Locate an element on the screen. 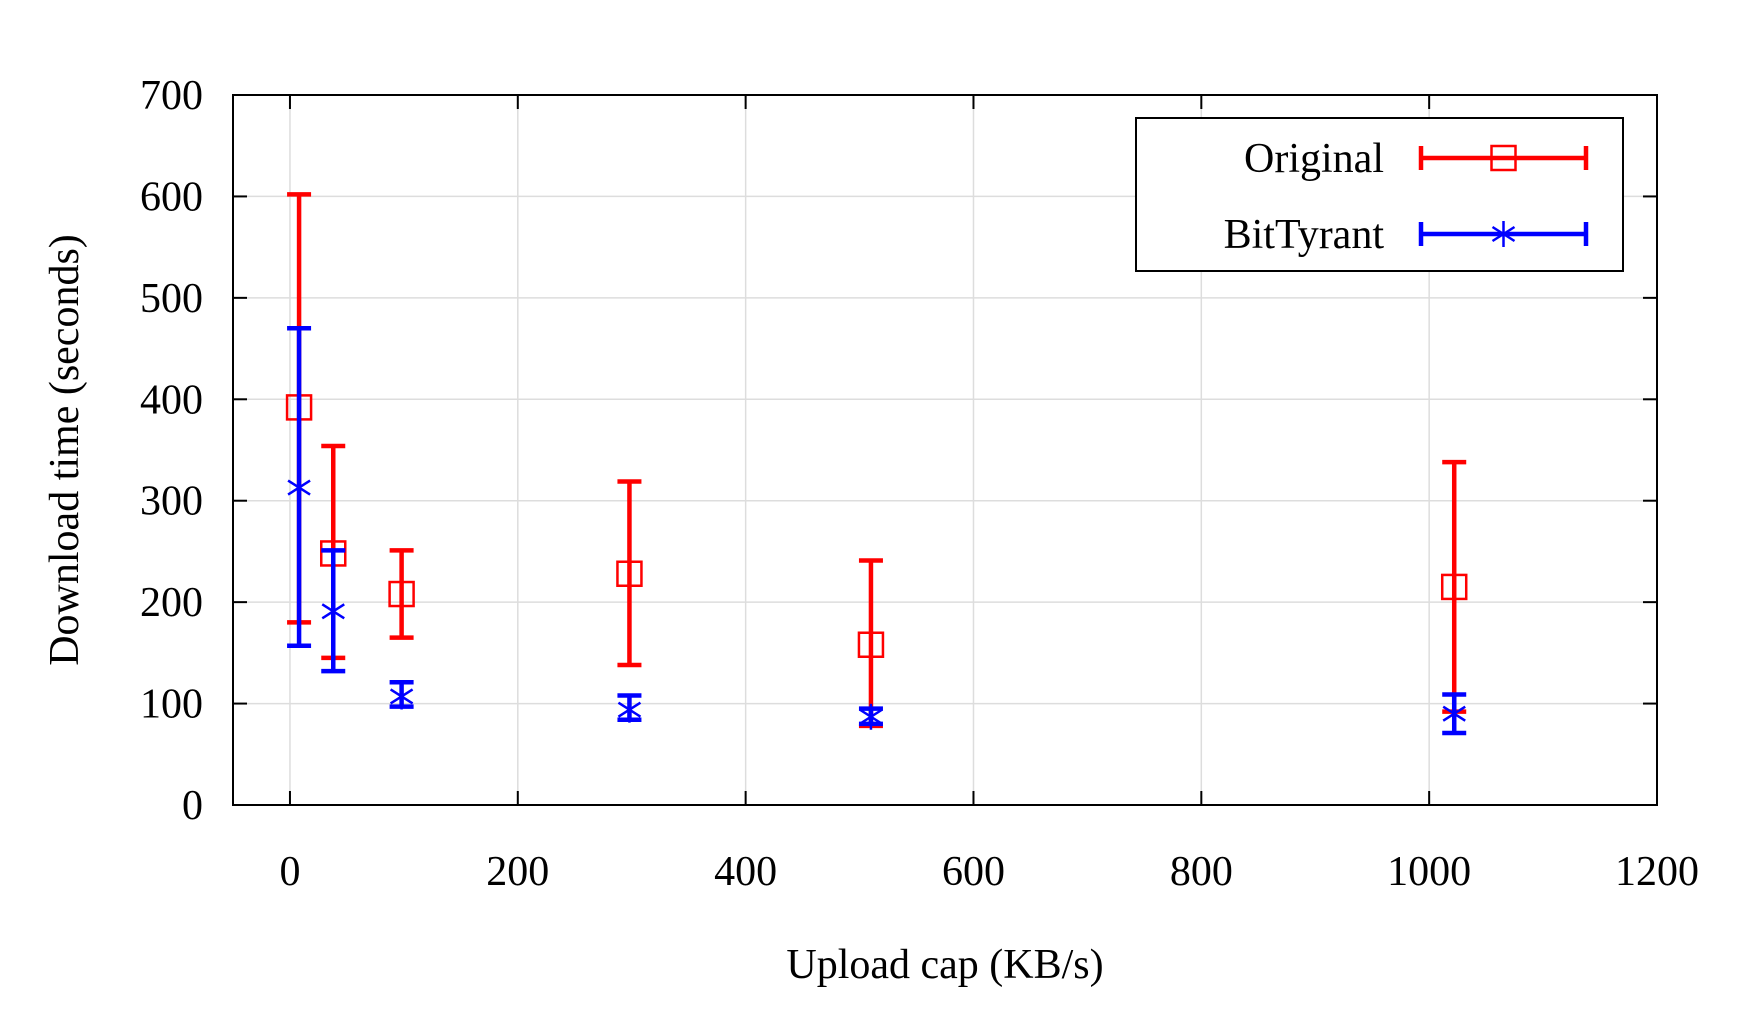 The height and width of the screenshot is (1016, 1741). y-tick-label: 100 is located at coordinates (171, 705).